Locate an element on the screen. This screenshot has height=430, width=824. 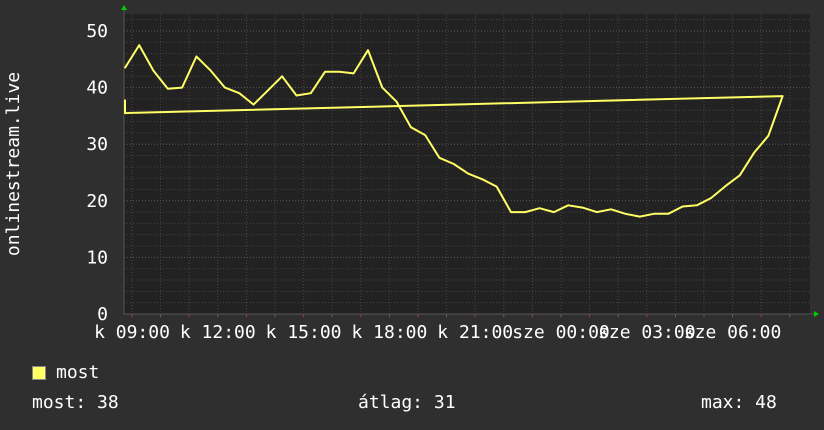
x-tick-label: k 21:00 is located at coordinates (475, 332).